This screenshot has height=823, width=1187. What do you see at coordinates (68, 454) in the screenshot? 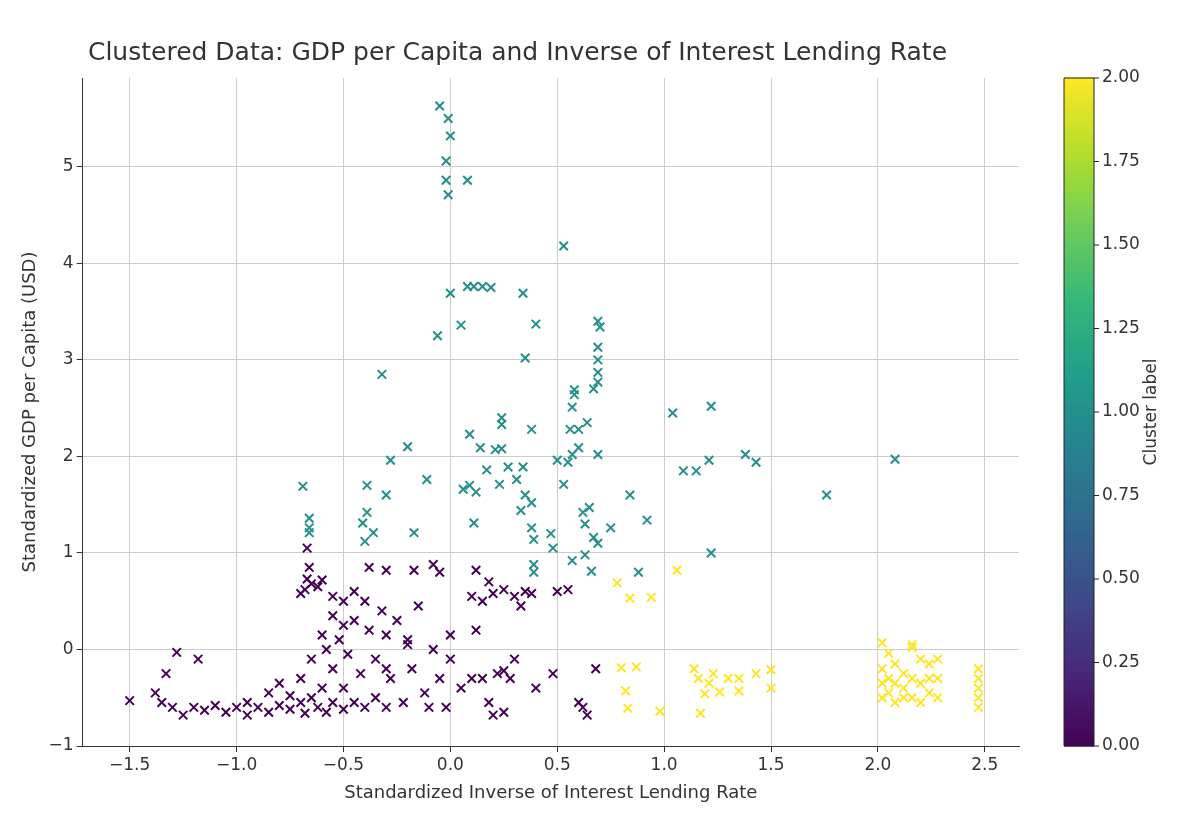
I see `y-tick-label: 2` at bounding box center [68, 454].